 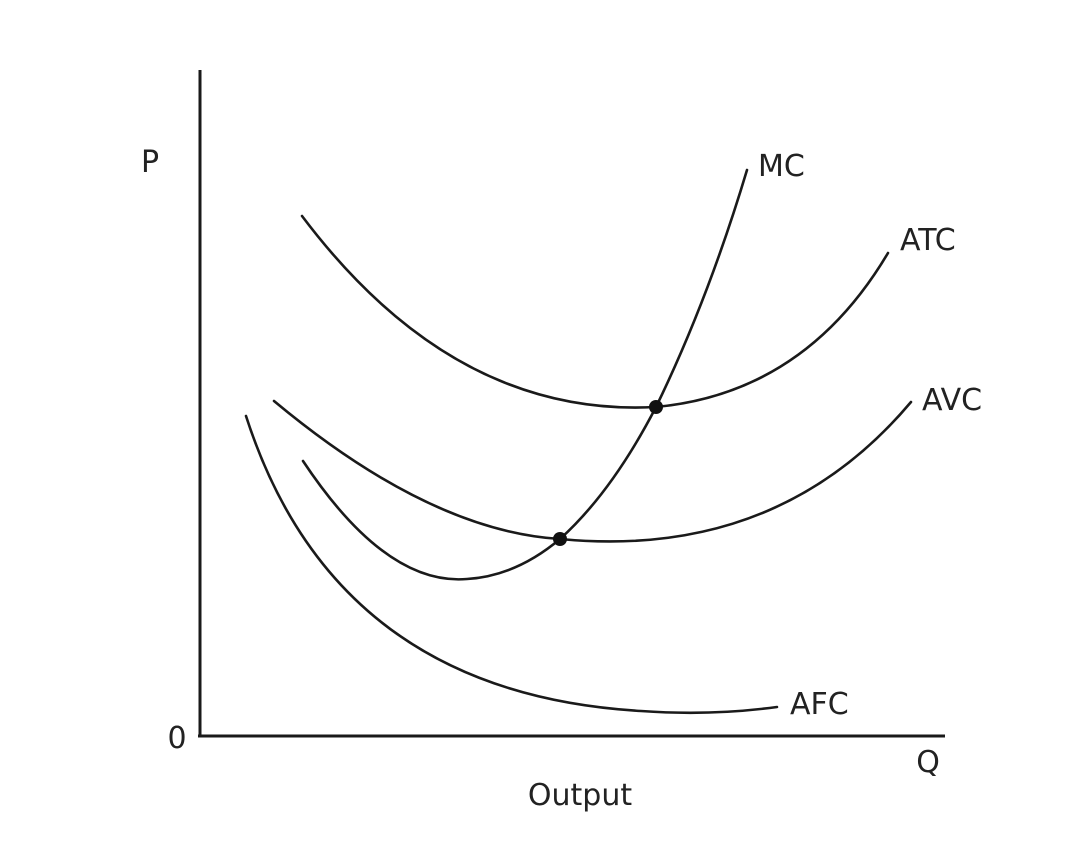 I want to click on x-axis-label: Q, so click(x=928, y=762).